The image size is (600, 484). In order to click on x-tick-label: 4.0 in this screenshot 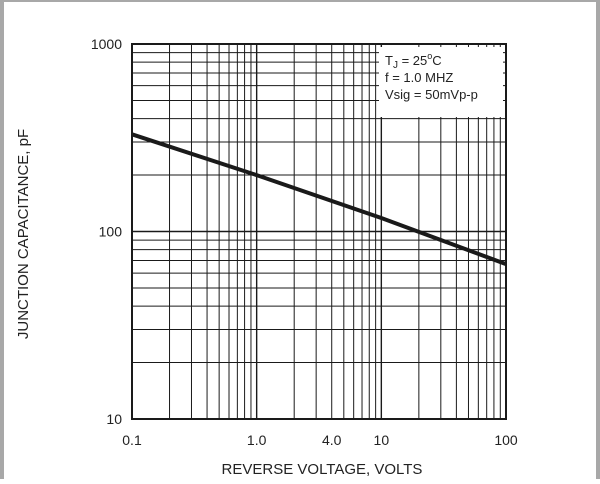, I will do `click(332, 440)`.